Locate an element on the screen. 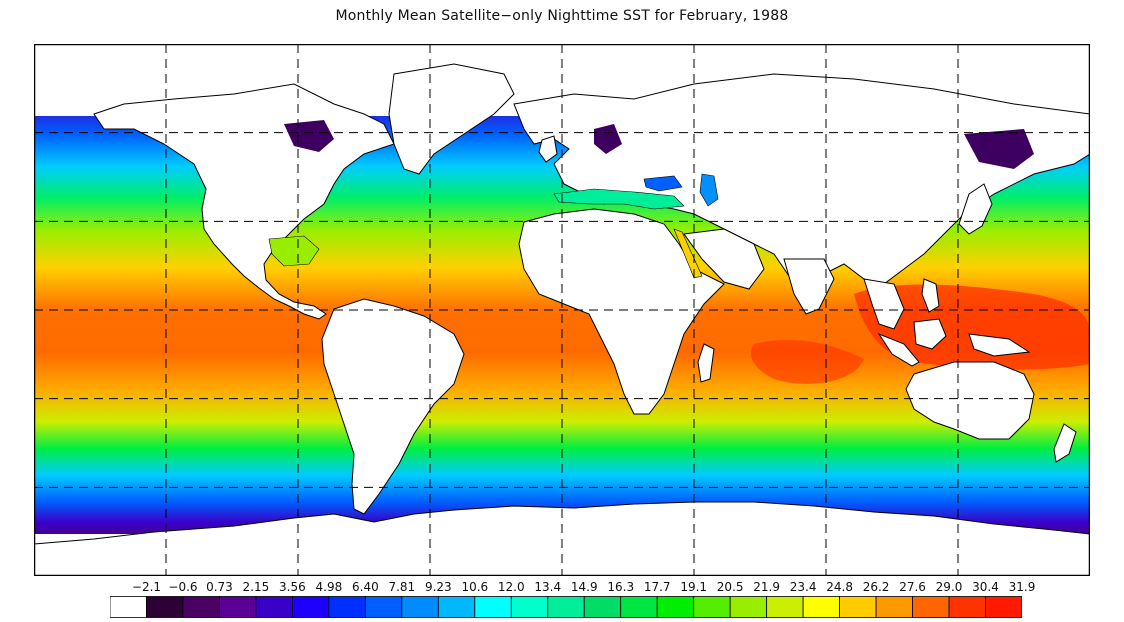 This screenshot has height=622, width=1124. legend-label: 2.15 is located at coordinates (256, 587).